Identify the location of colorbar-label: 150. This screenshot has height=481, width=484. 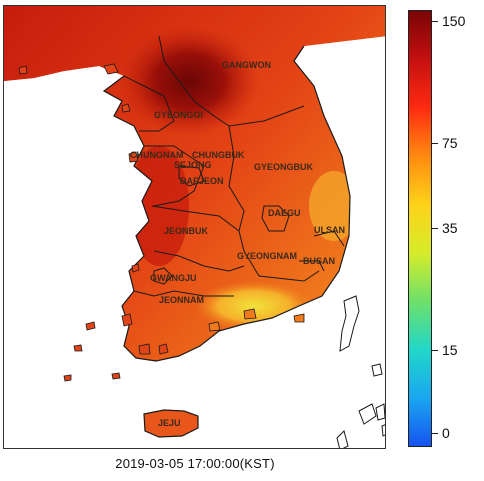
(454, 21).